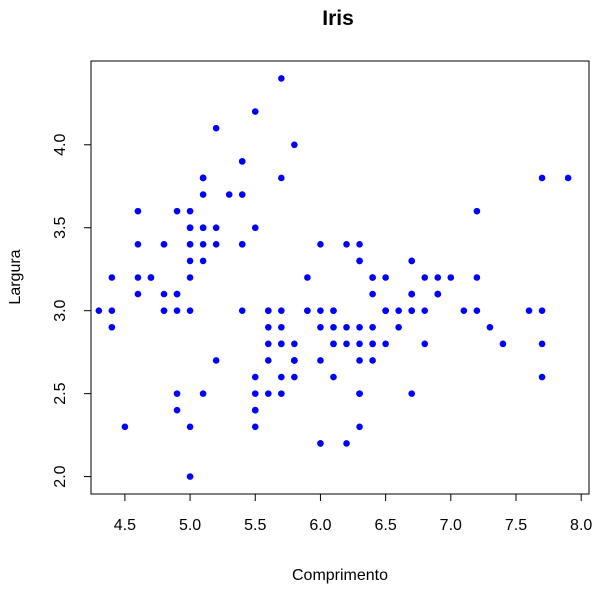  Describe the element at coordinates (255, 525) in the screenshot. I see `x-tick-label: 5.5` at that location.